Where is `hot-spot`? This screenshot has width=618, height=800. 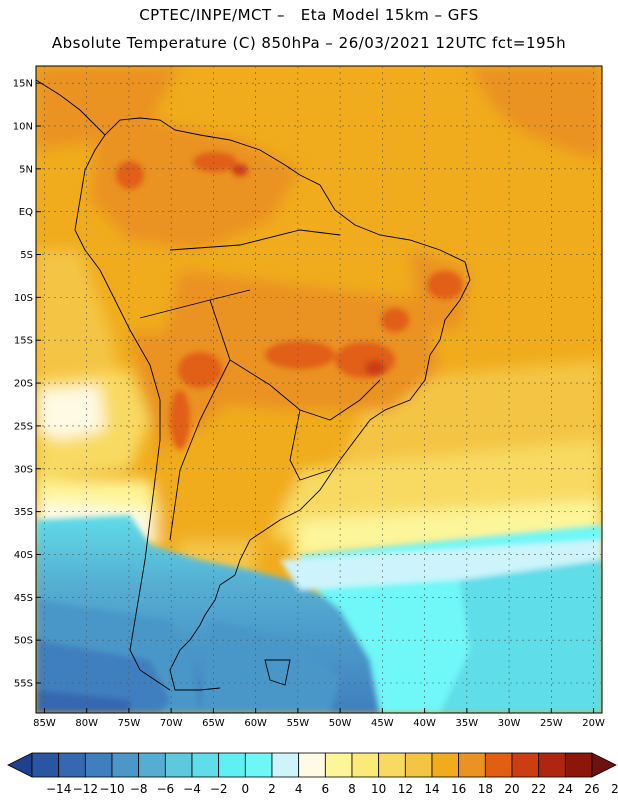
hot-spot is located at coordinates (240, 170).